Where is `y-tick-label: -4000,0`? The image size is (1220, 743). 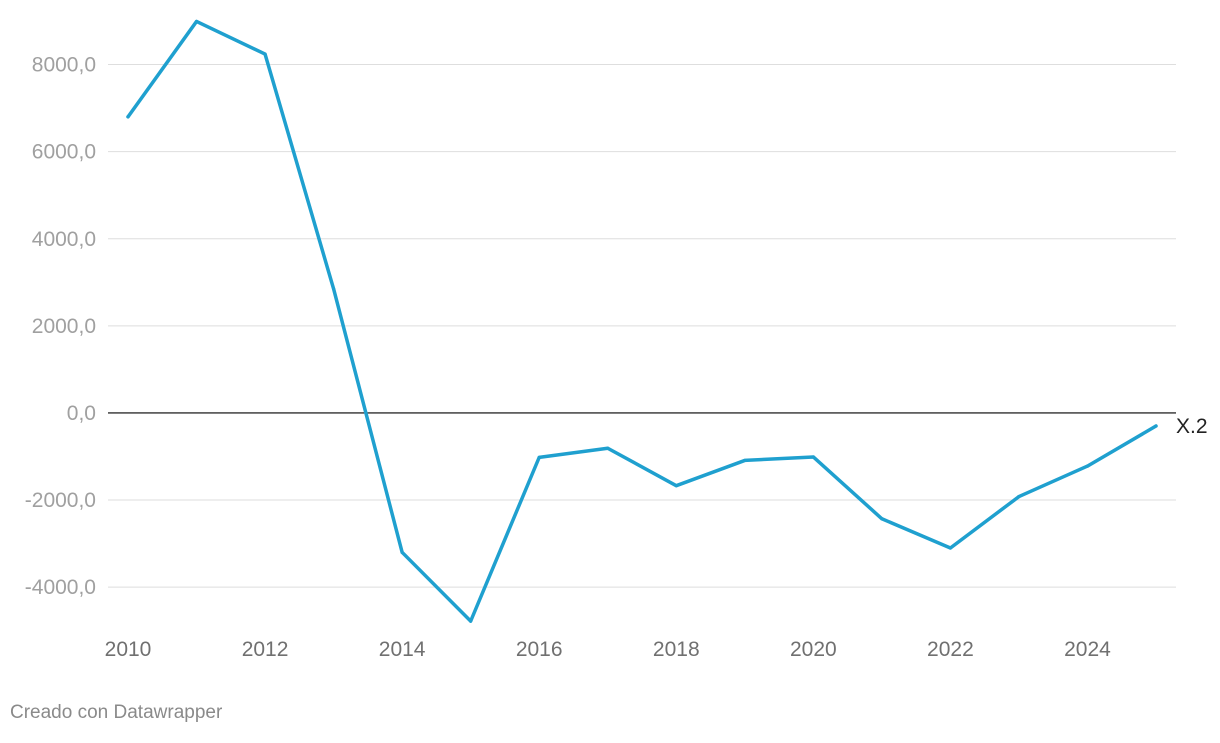 y-tick-label: -4000,0 is located at coordinates (60, 587).